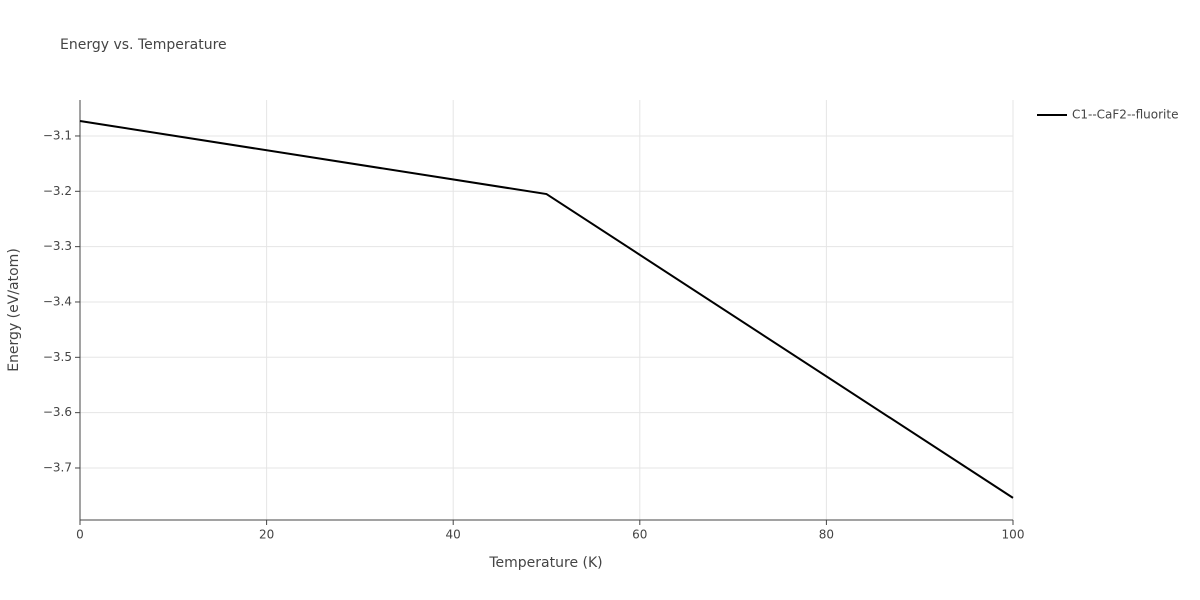  I want to click on x-tick-label: 0, so click(80, 535).